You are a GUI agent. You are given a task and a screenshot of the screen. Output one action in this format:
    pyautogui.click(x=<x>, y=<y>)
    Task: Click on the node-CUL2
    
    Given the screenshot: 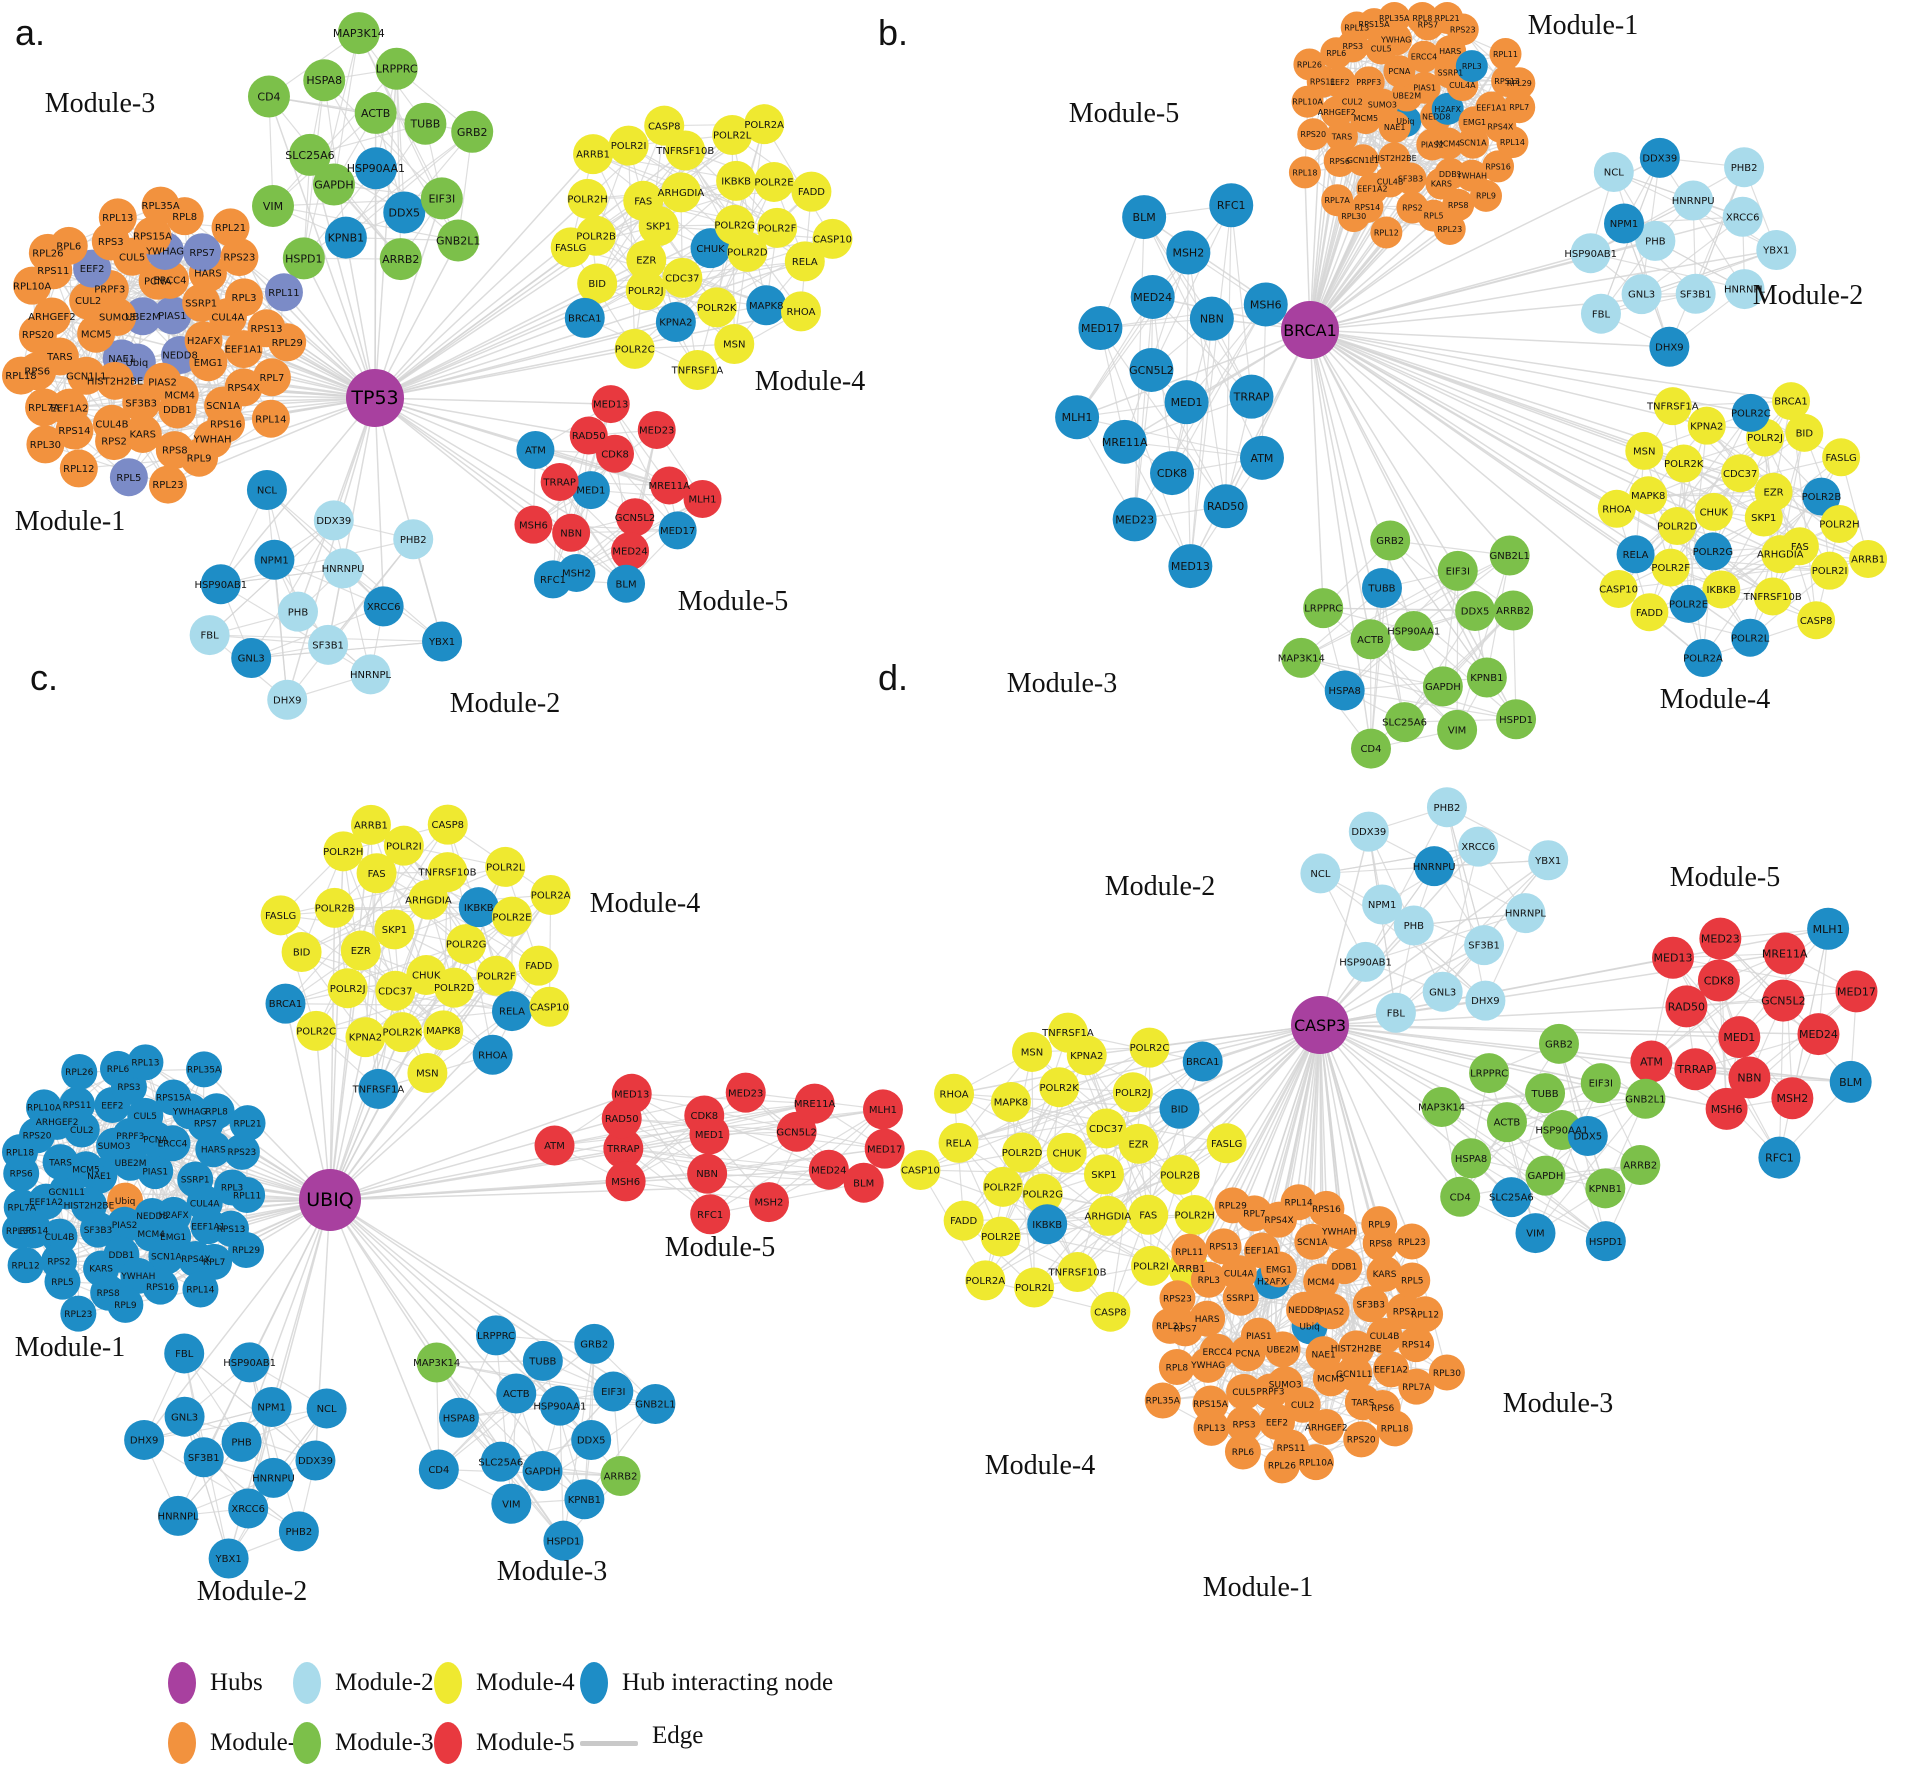 What is the action you would take?
    pyautogui.click(x=88, y=300)
    